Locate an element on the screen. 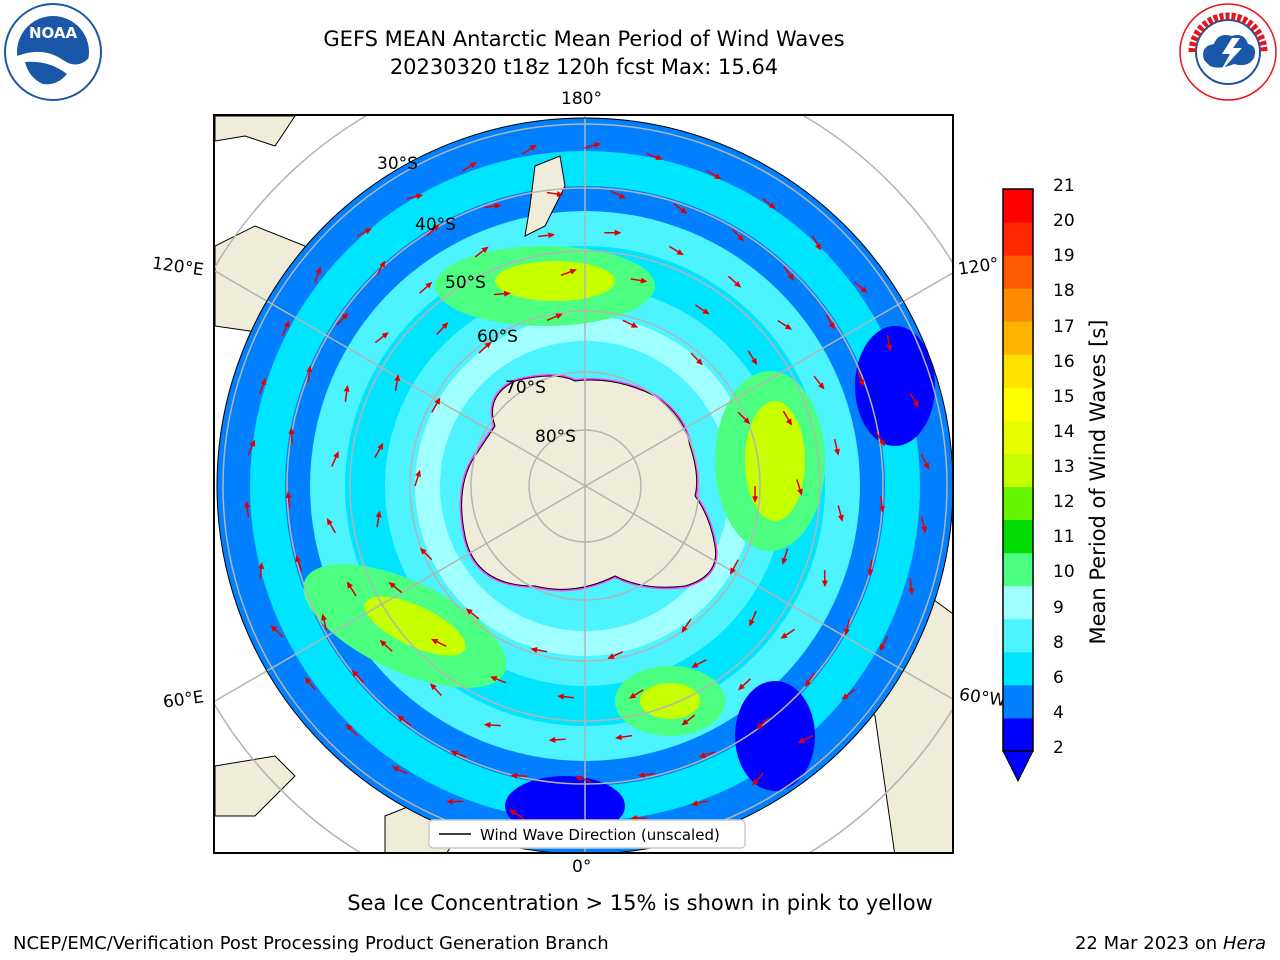 The height and width of the screenshot is (960, 1280). footer-date: 22 Mar 2023 on Hera is located at coordinates (1170, 943).